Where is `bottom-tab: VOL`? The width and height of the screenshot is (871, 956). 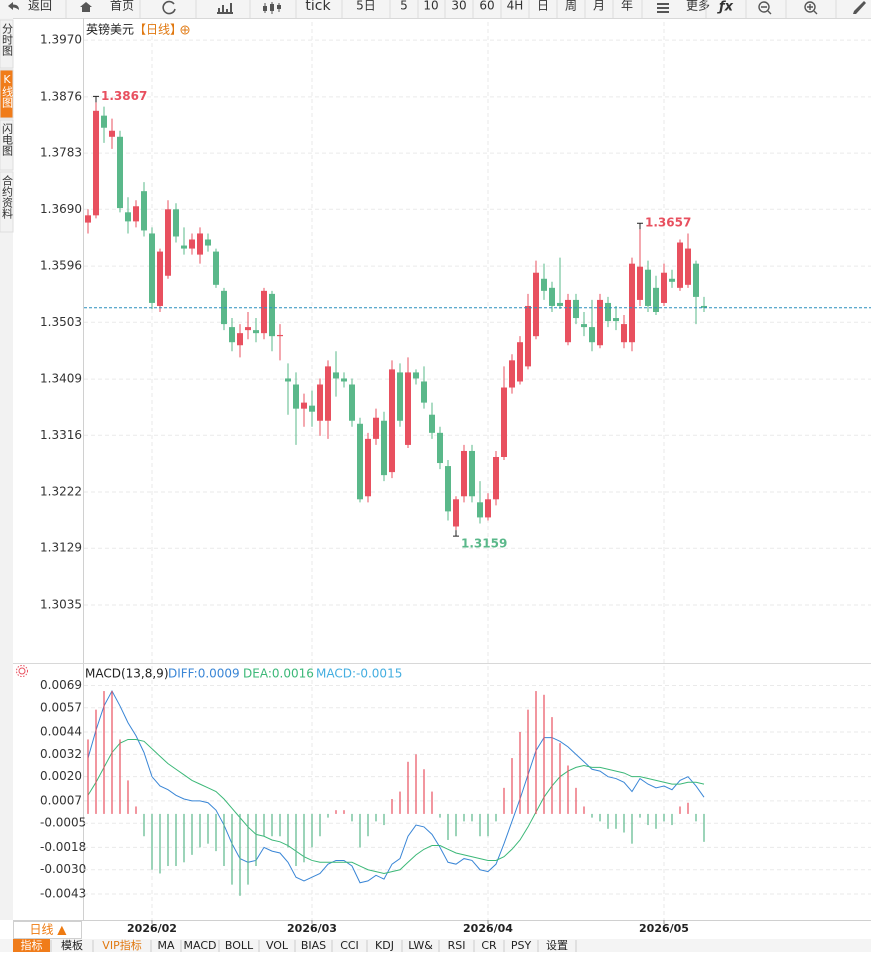
bottom-tab: VOL is located at coordinates (277, 945).